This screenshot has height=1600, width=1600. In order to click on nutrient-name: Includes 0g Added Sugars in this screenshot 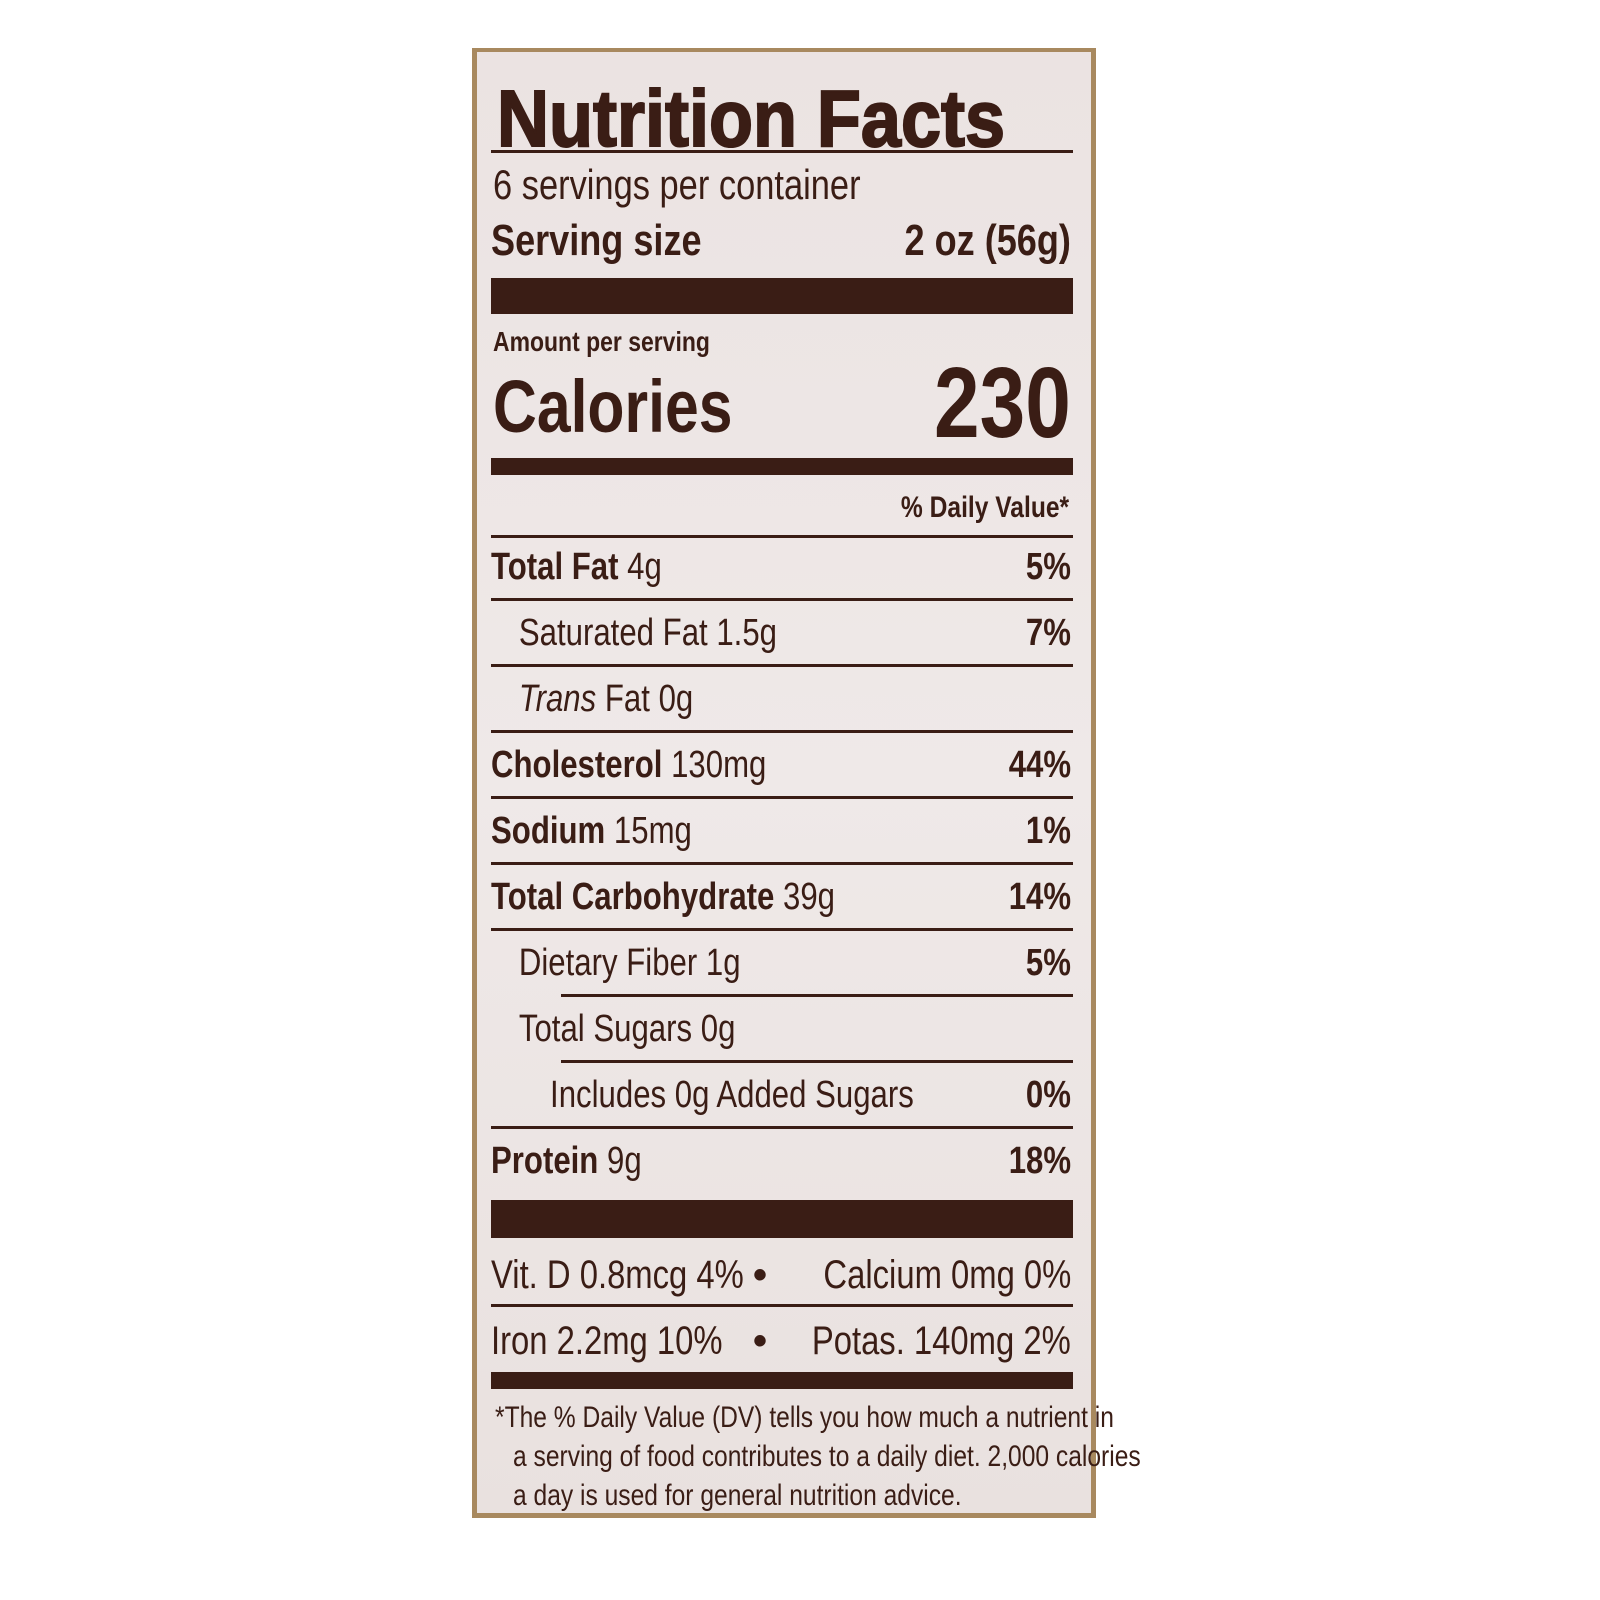, I will do `click(732, 1095)`.